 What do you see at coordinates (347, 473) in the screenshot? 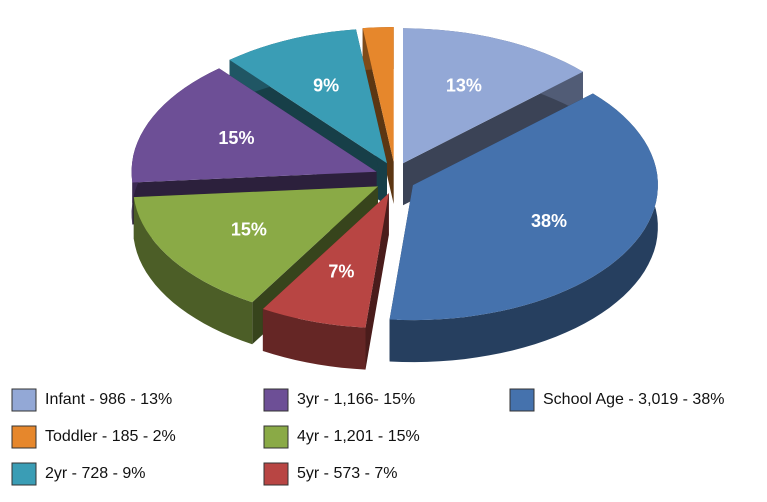
I see `legend-label: 5yr - 573 - 7%` at bounding box center [347, 473].